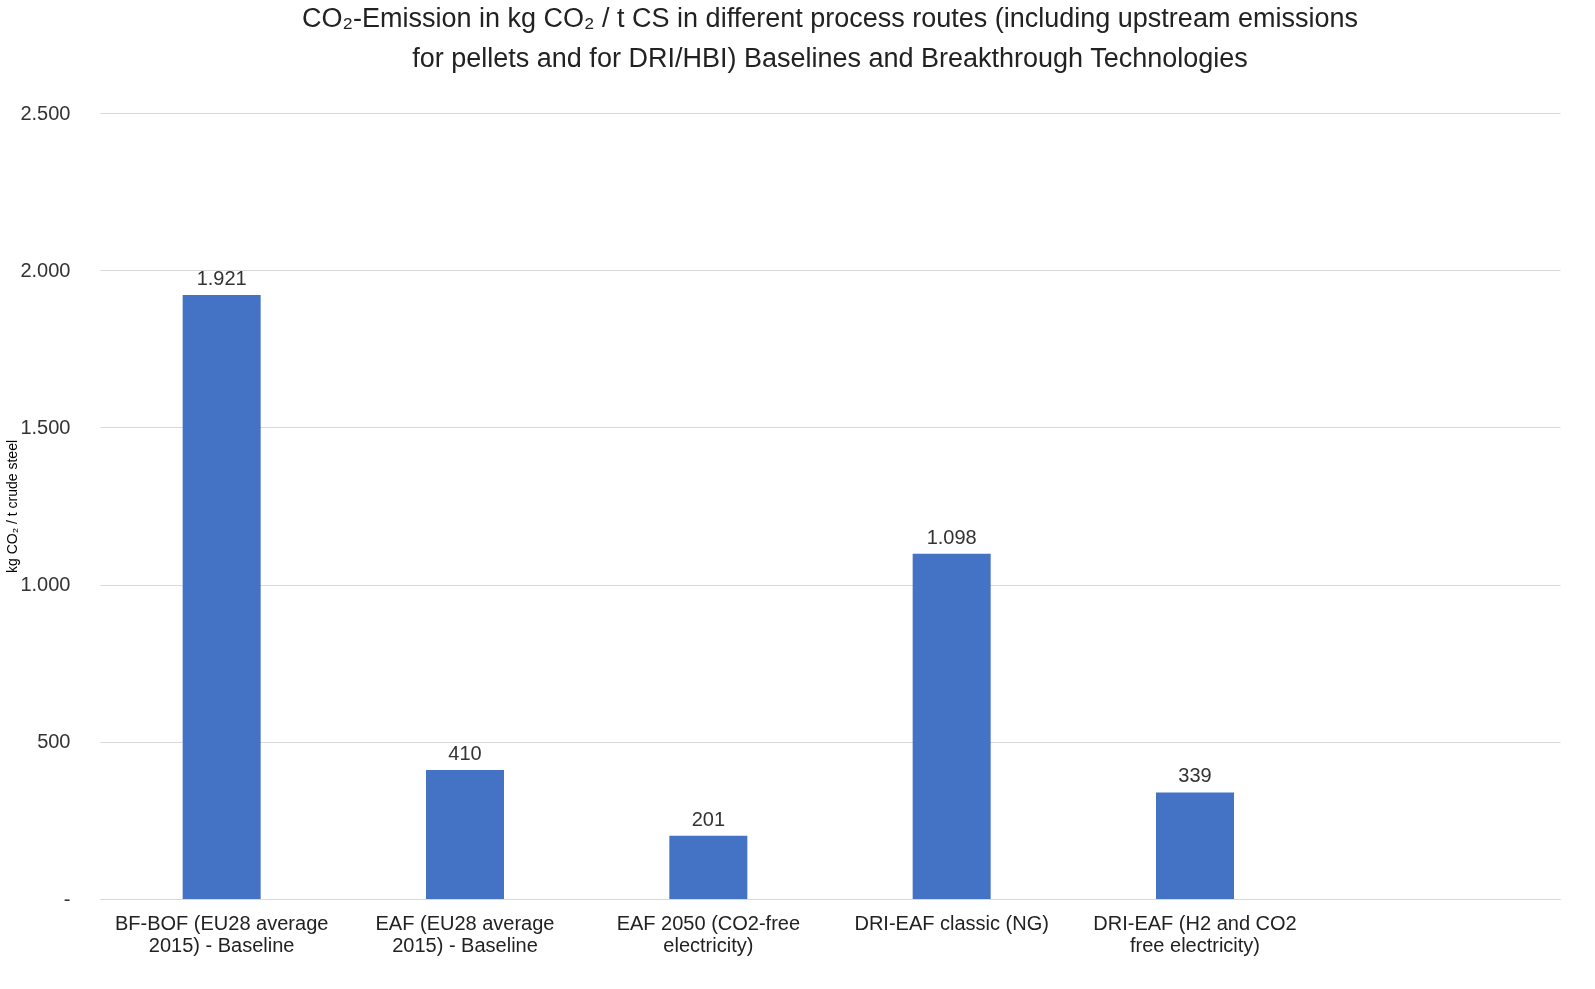 The height and width of the screenshot is (989, 1595). What do you see at coordinates (708, 818) in the screenshot?
I see `data-label: 201` at bounding box center [708, 818].